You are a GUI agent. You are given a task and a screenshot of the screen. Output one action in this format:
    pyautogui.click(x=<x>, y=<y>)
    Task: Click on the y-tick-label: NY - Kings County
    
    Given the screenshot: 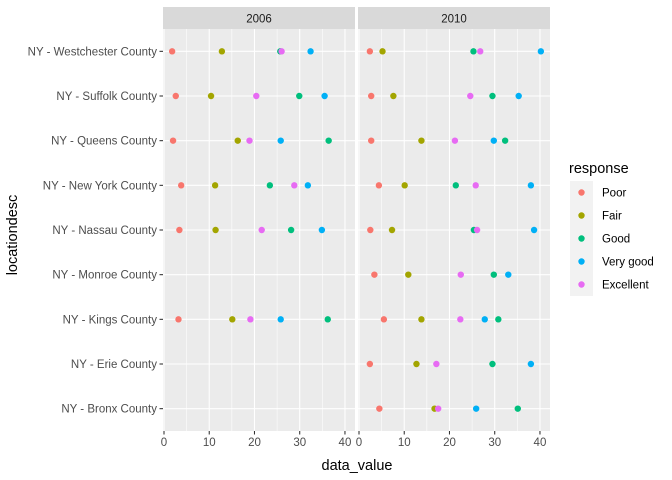 What is the action you would take?
    pyautogui.click(x=110, y=320)
    